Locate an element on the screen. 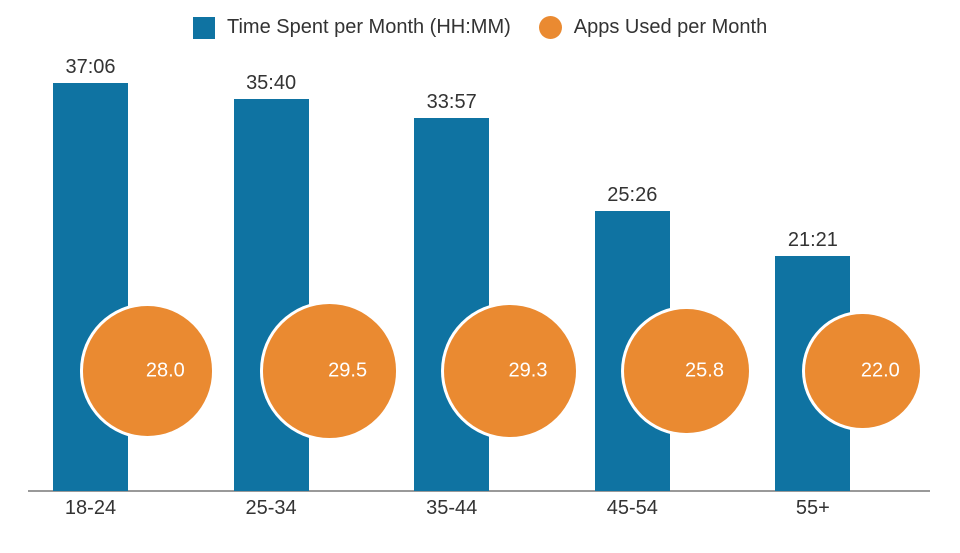 This screenshot has height=553, width=960. bar-value-label: 35:40 is located at coordinates (271, 83).